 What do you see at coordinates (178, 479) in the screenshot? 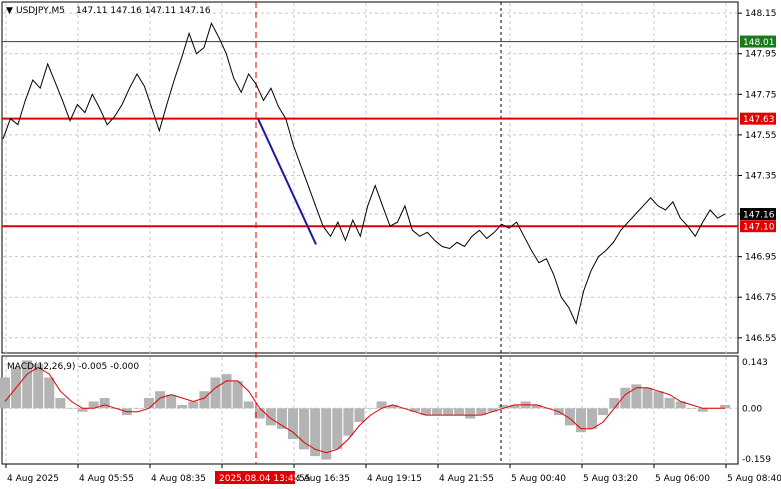
I see `time-tick-label: 4 Aug 08:35` at bounding box center [178, 479].